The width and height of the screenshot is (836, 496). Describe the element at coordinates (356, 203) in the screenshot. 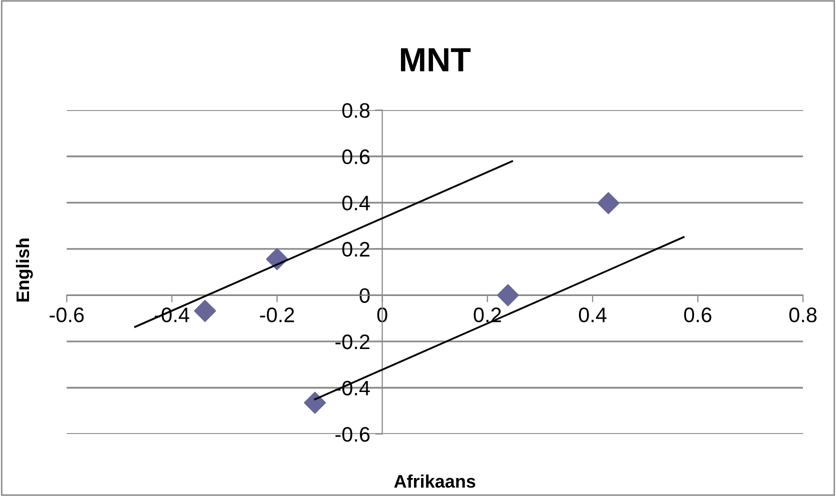

I see `y-tick-label: 0.4` at that location.